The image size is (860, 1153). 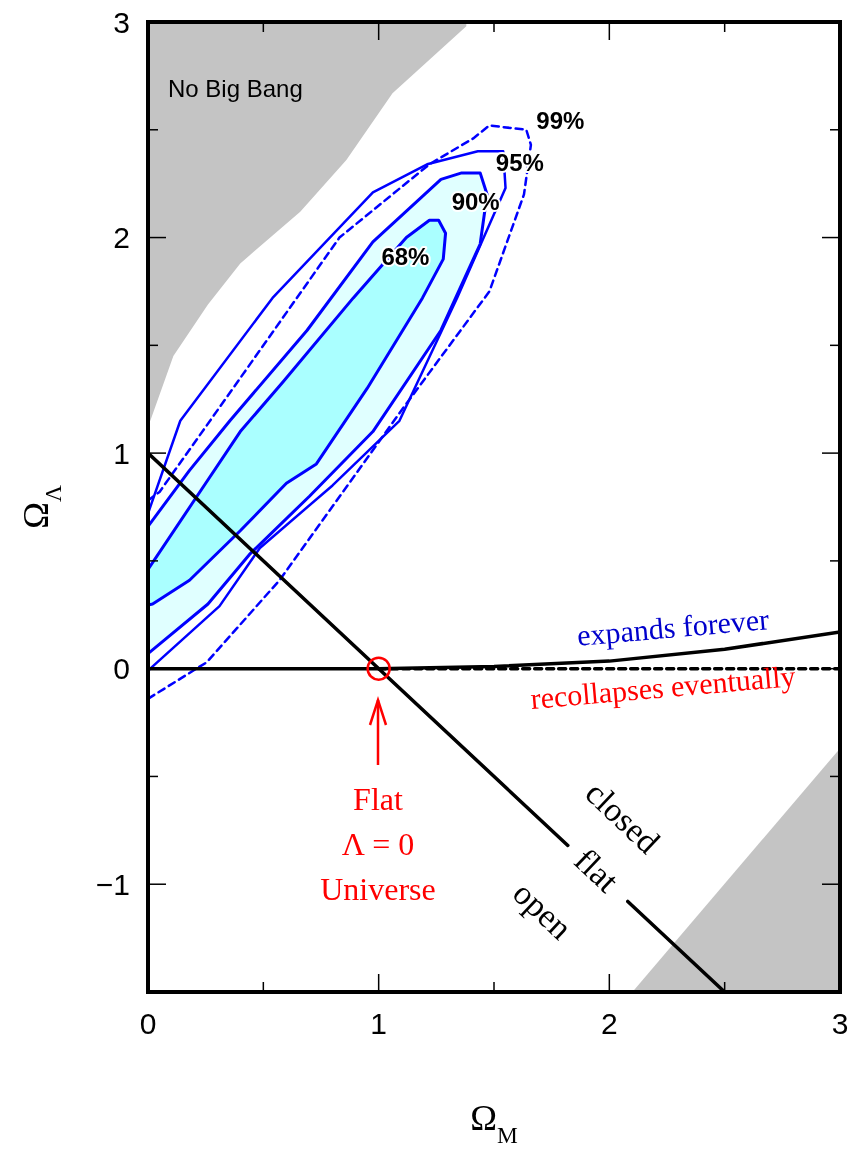 What do you see at coordinates (609, 1023) in the screenshot?
I see `x-tick-label: 2` at bounding box center [609, 1023].